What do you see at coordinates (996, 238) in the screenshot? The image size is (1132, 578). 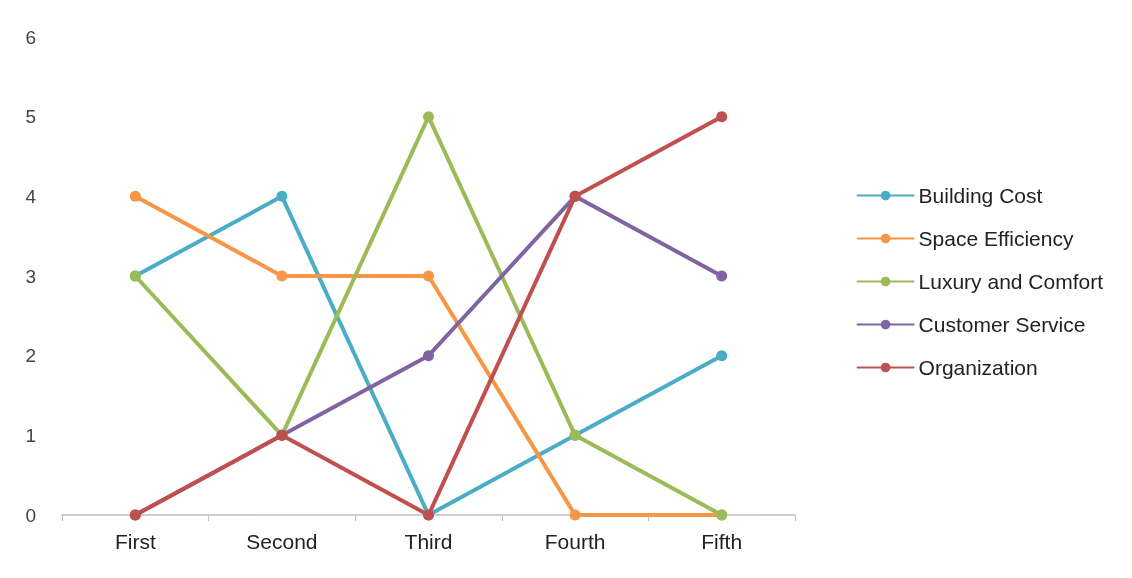 I see `legend-label: Space Efficiency` at bounding box center [996, 238].